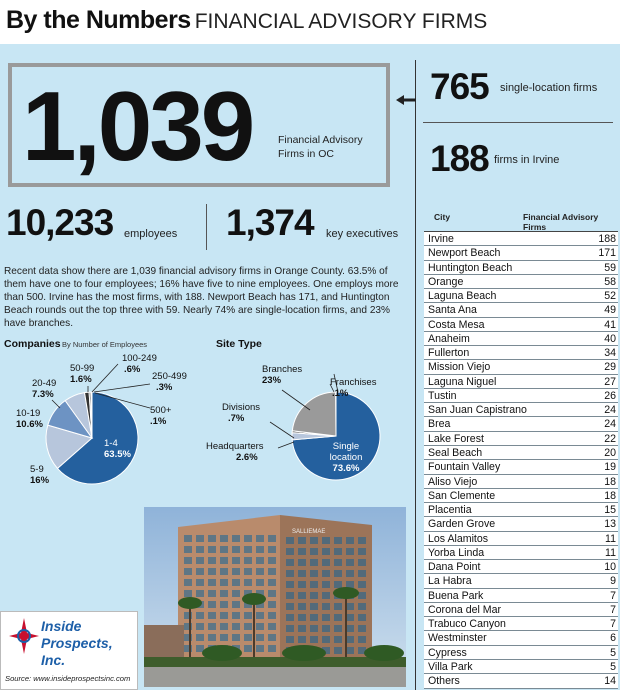 The image size is (620, 690). I want to click on city-name: Costa Mesa, so click(456, 324).